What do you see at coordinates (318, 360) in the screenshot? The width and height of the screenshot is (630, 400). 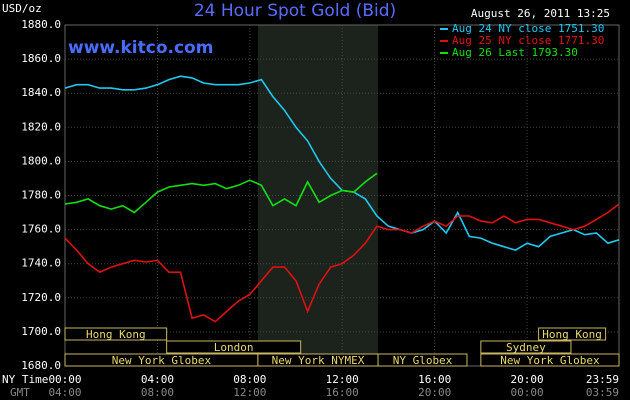 I see `session-label: New York NYMEX` at bounding box center [318, 360].